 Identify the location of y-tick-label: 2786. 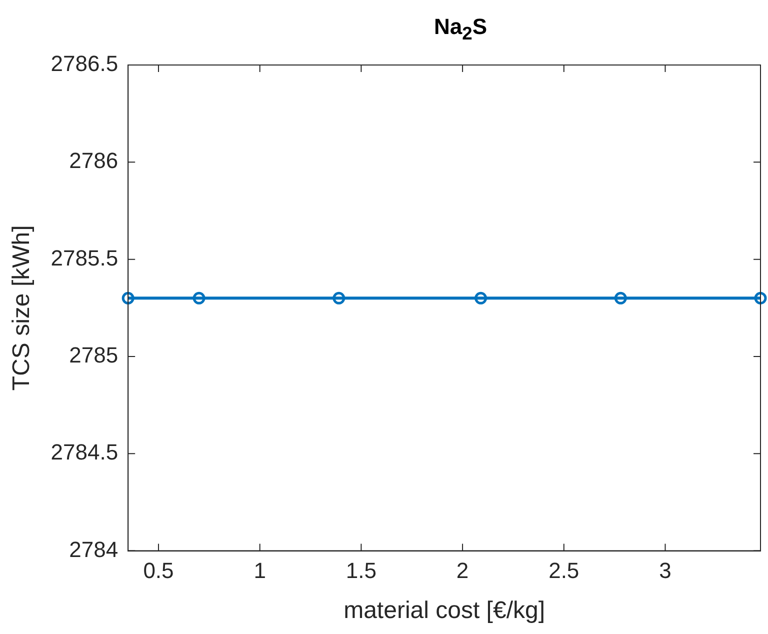
(93, 161).